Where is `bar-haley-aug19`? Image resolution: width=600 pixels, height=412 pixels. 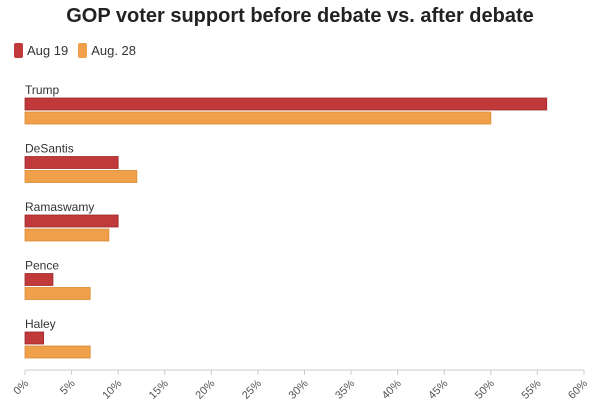
bar-haley-aug19 is located at coordinates (34, 338).